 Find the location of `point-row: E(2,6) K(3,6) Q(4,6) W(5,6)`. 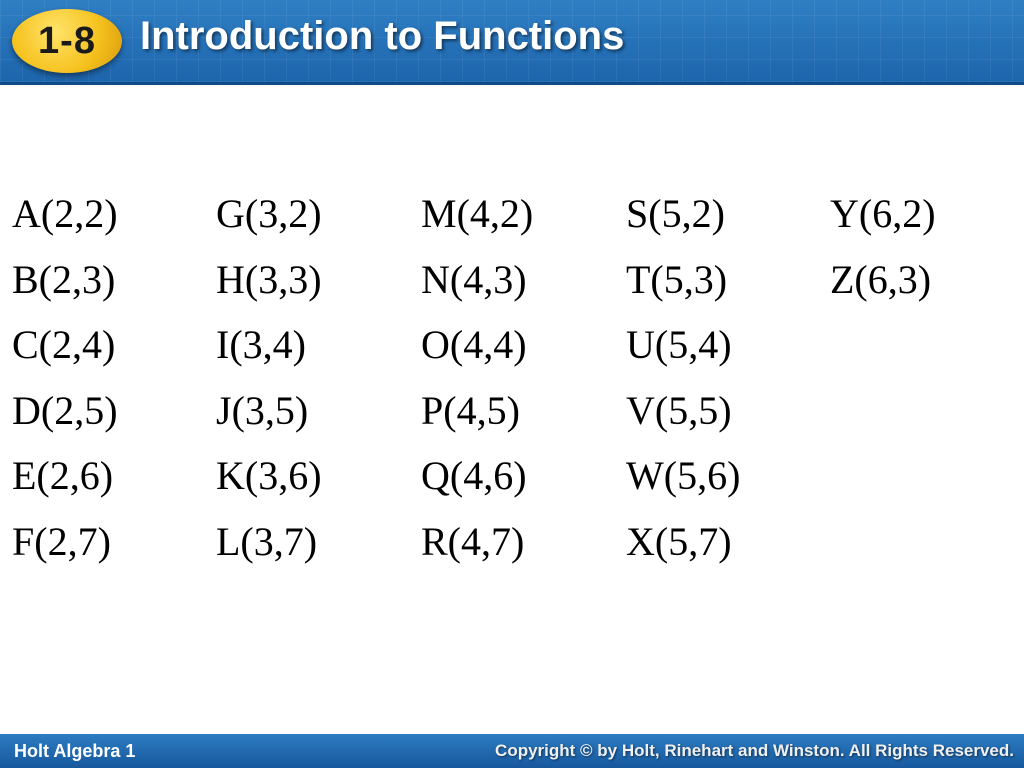

point-row: E(2,6) K(3,6) Q(4,6) W(5,6) is located at coordinates (512, 483).